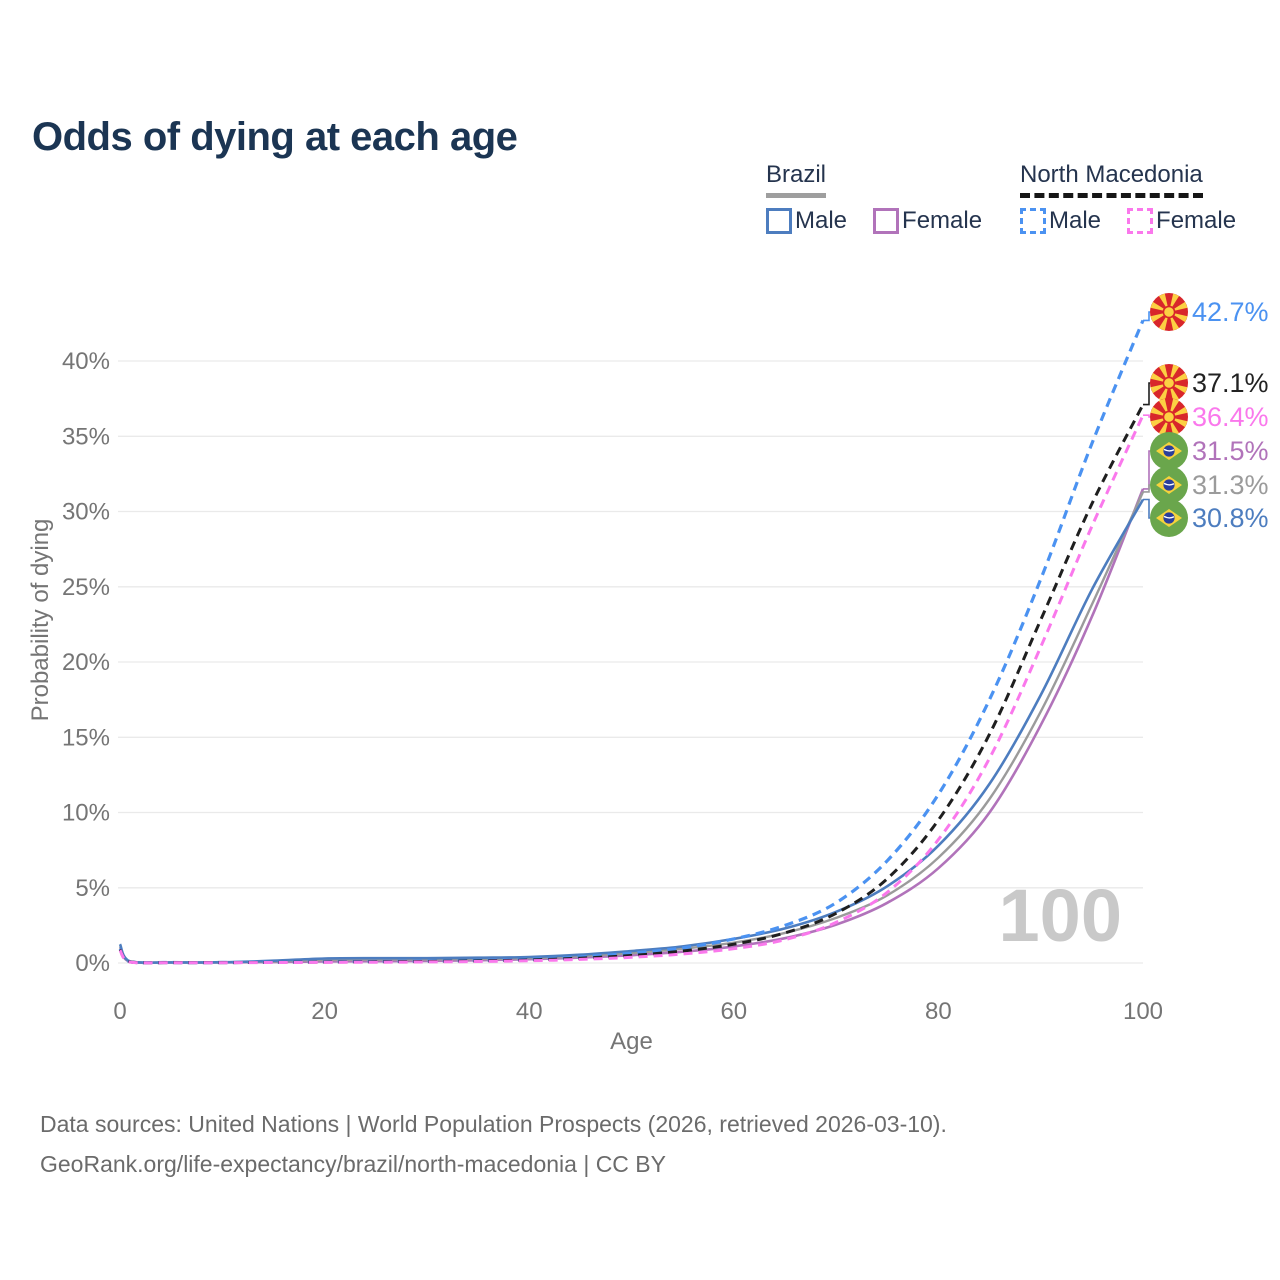 Image resolution: width=1280 pixels, height=1280 pixels. I want to click on page-title: Odds of dying at each age, so click(275, 136).